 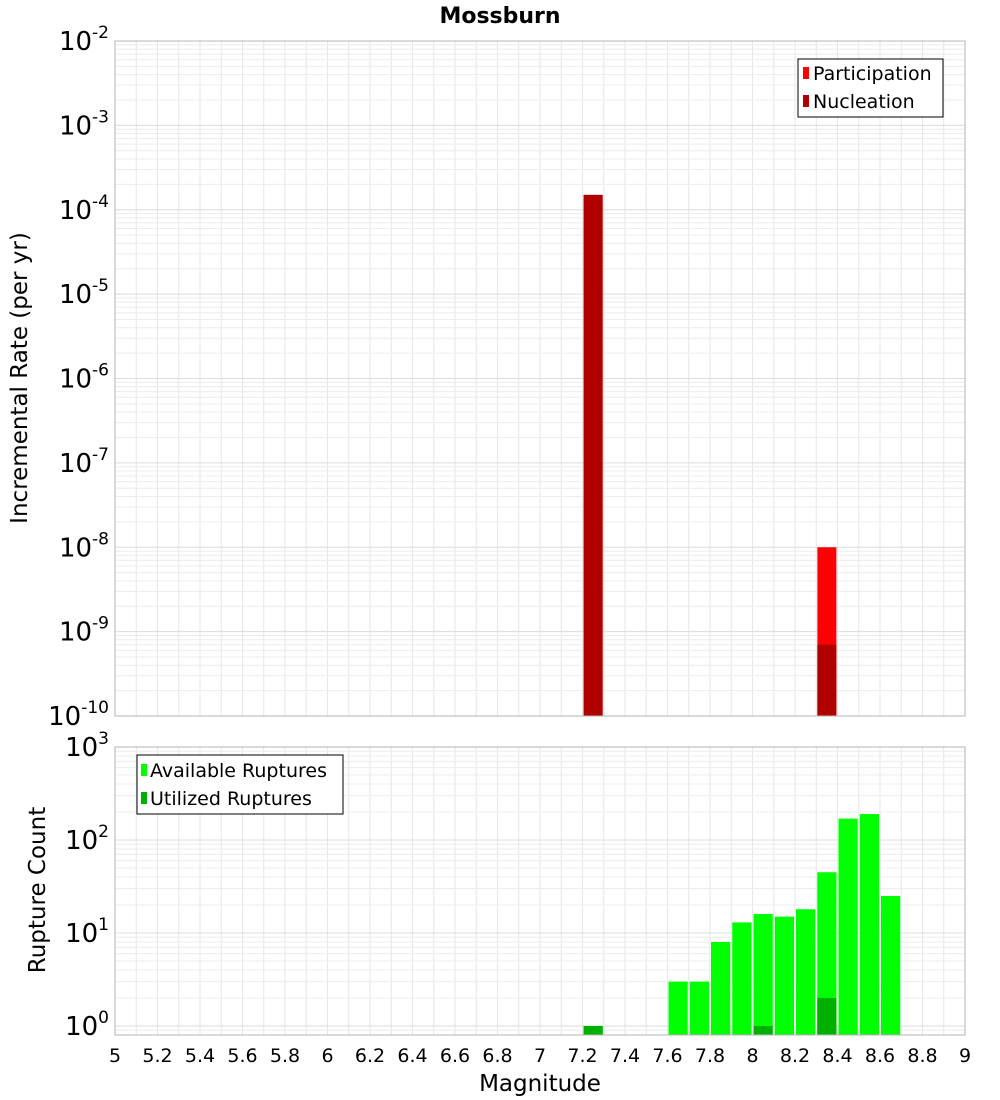 I want to click on legend-label-participation: Participation, so click(x=872, y=74).